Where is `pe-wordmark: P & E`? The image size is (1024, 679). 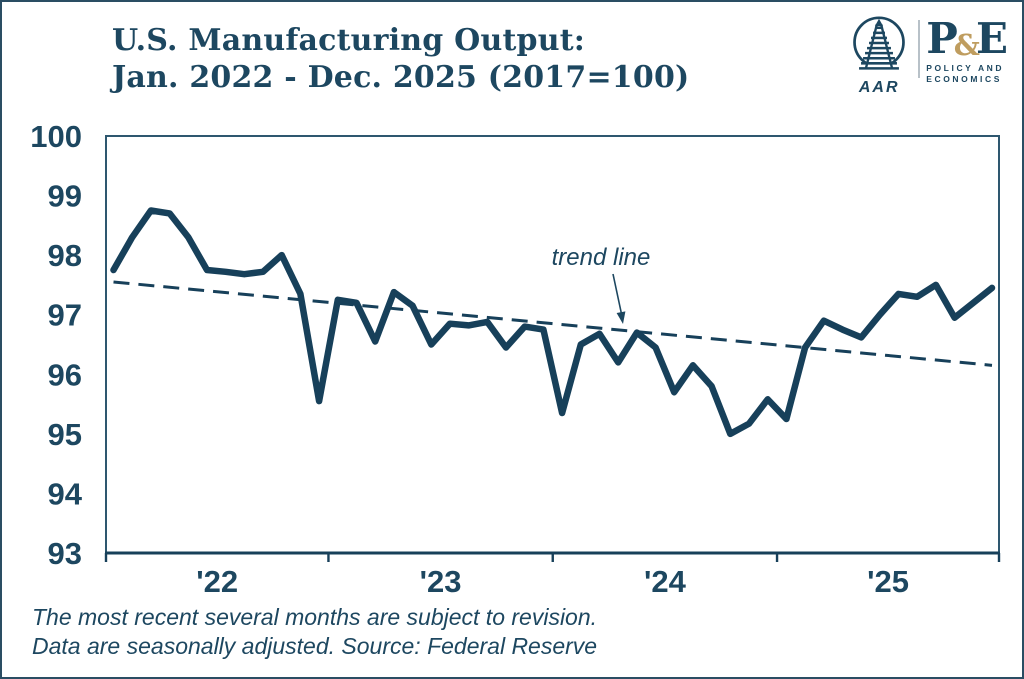
pe-wordmark: P & E is located at coordinates (967, 39).